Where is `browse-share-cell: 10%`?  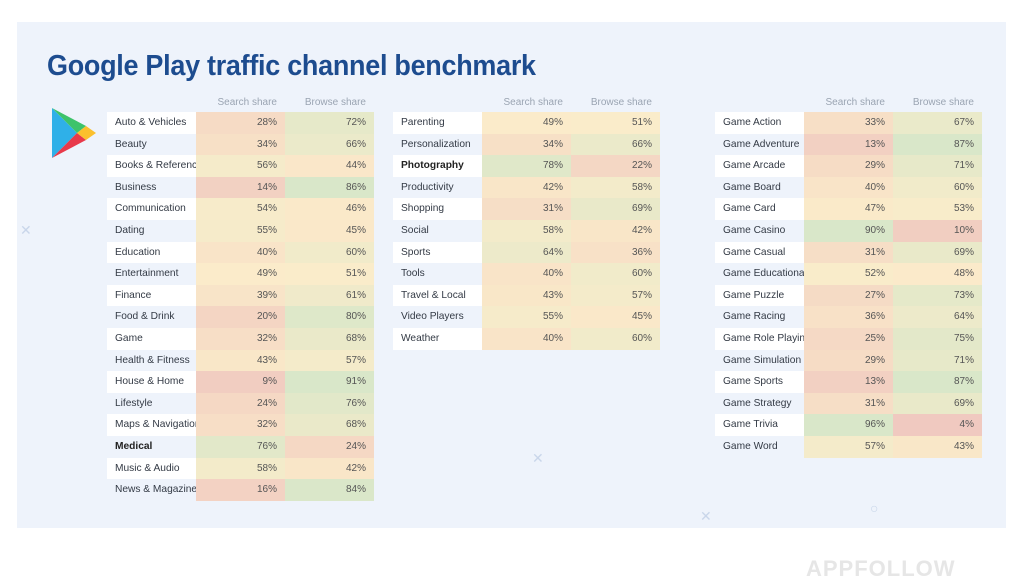 browse-share-cell: 10% is located at coordinates (937, 230).